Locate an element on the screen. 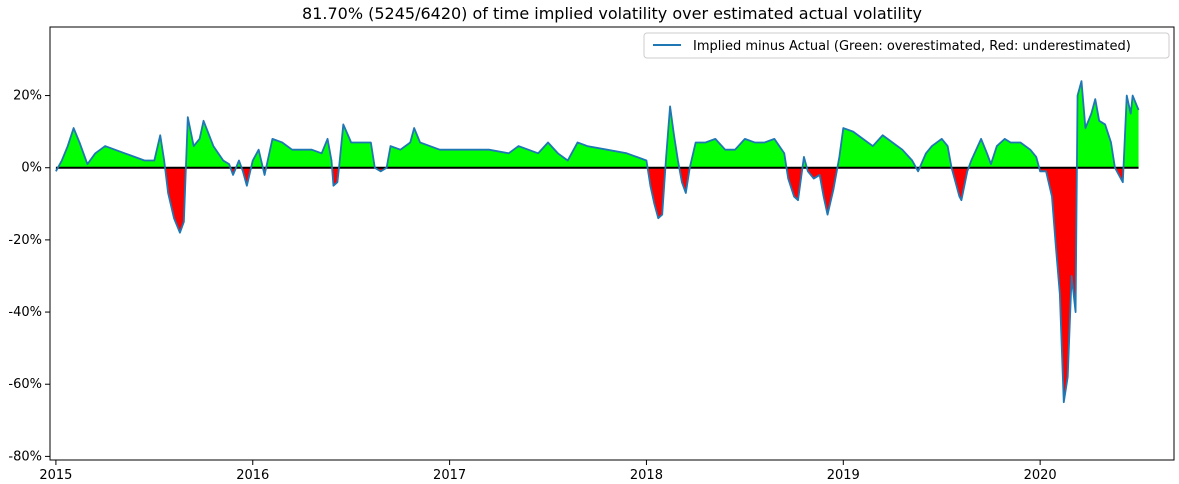  x-axis: 2015 2016 2017 2018 2019 2020 is located at coordinates (548, 471).